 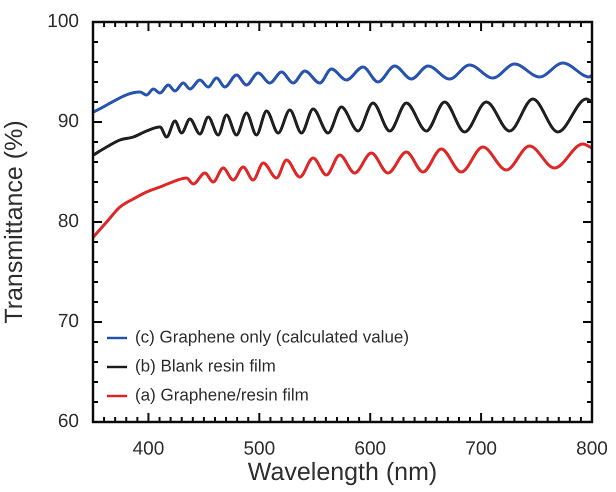 What do you see at coordinates (63, 21) in the screenshot?
I see `y-tick-label: 100` at bounding box center [63, 21].